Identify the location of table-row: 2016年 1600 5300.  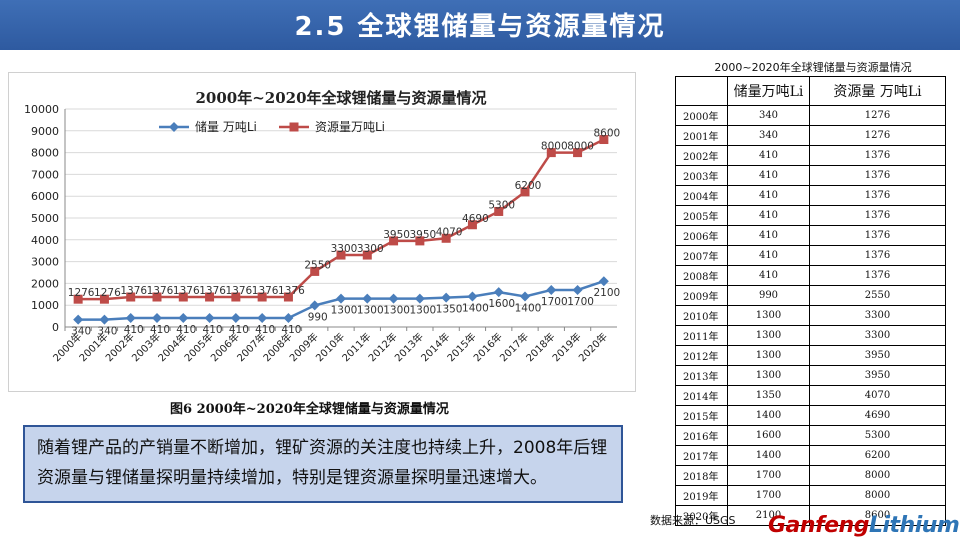
(810, 435).